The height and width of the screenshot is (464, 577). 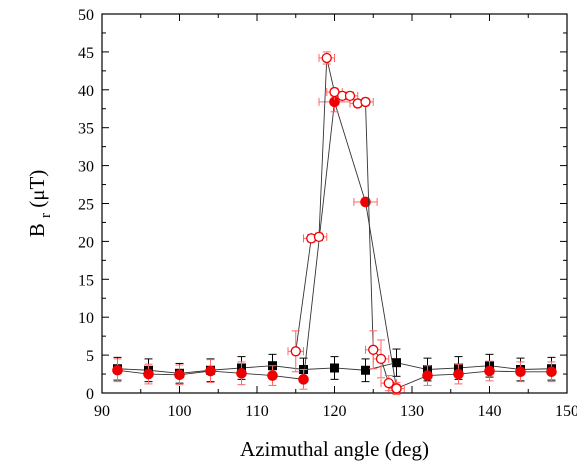 I want to click on x-tick-label: 110, so click(x=256, y=411).